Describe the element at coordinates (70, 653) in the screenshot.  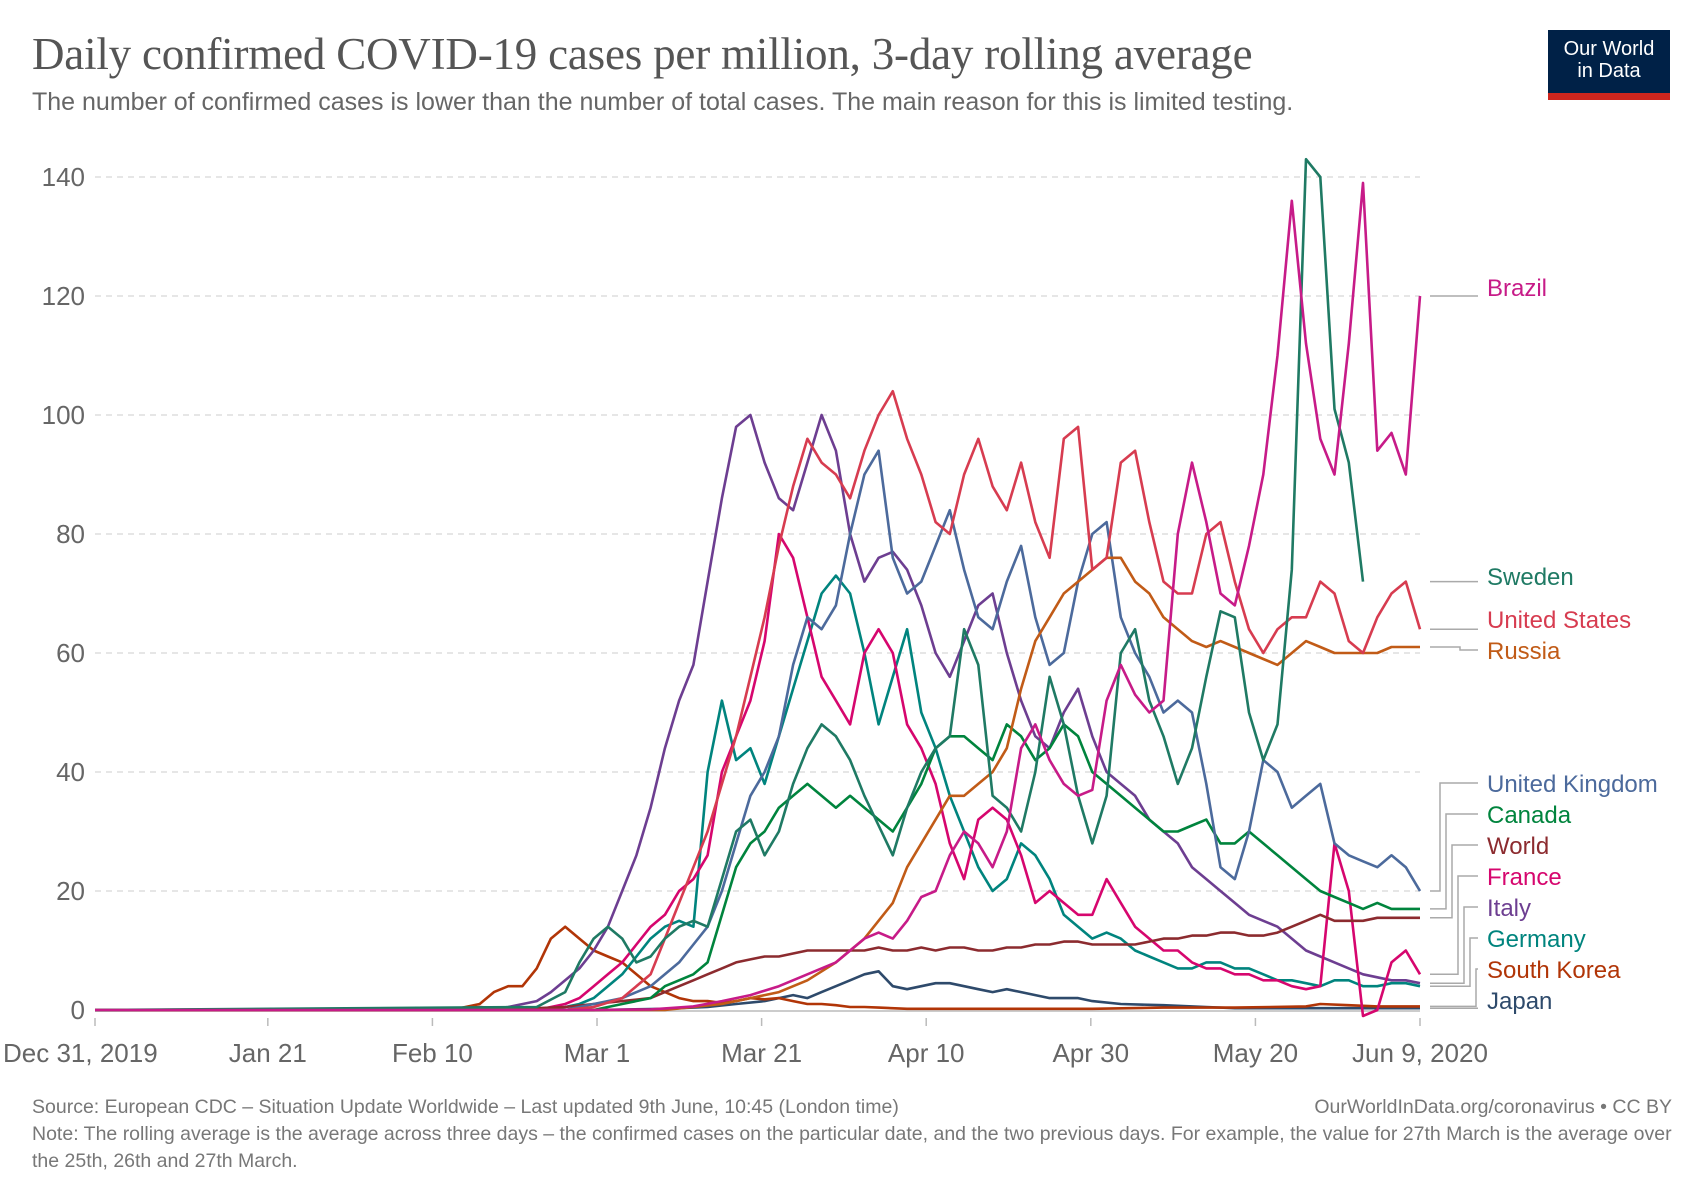
I see `y-tick-label: 60` at that location.